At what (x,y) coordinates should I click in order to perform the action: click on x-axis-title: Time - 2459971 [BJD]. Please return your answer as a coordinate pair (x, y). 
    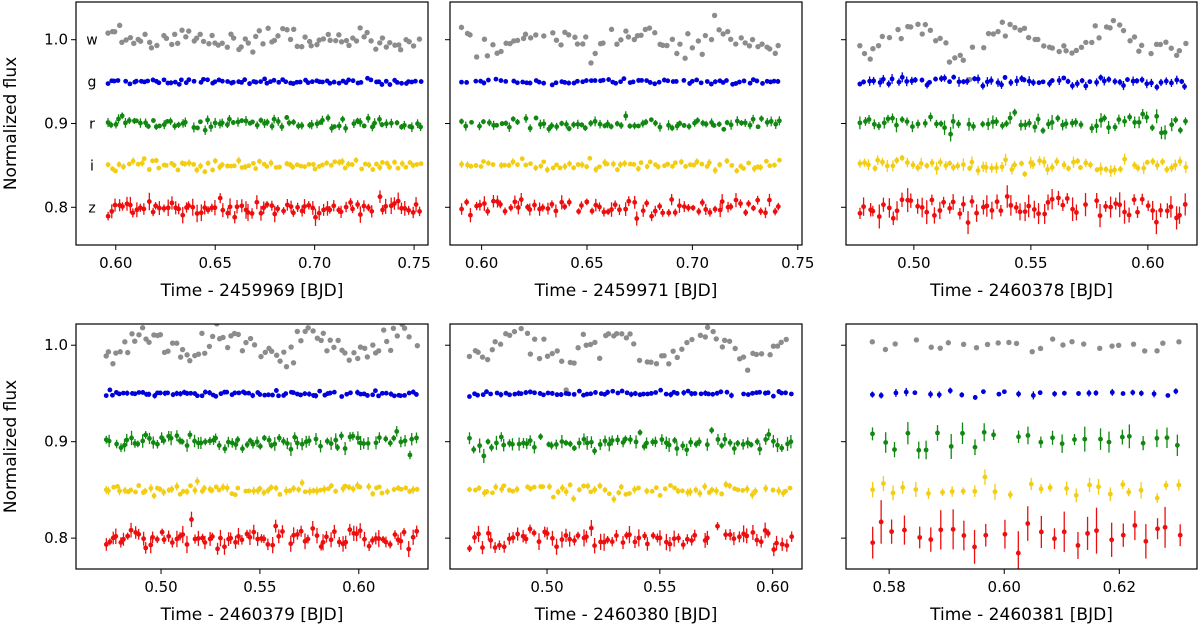
    Looking at the image, I should click on (626, 291).